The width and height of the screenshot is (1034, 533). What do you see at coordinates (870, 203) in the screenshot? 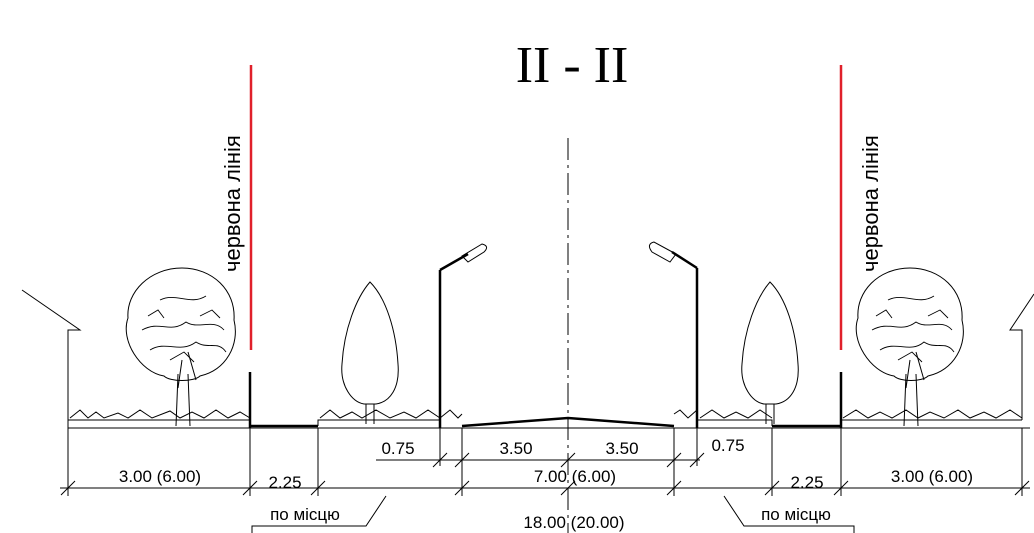
I see `red-line-label-right: червона лінія` at bounding box center [870, 203].